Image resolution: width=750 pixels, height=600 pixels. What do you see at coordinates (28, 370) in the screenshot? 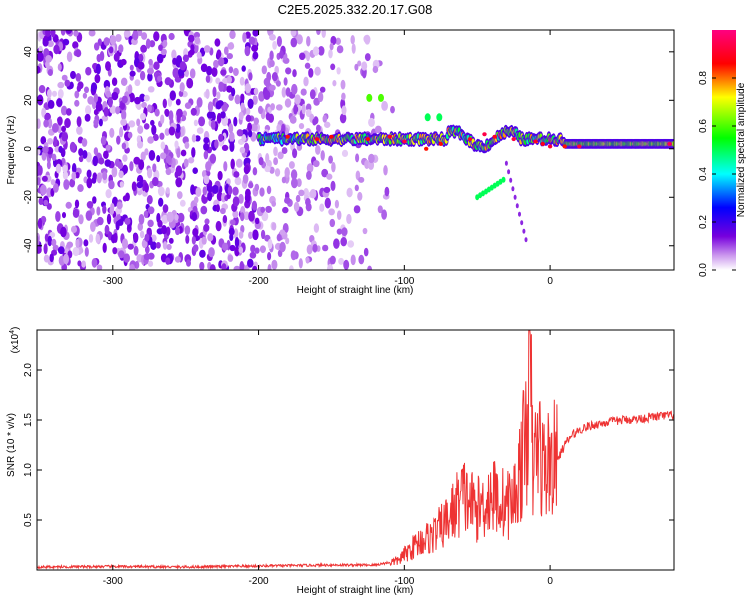
I see `y-tick-label: 2.0` at bounding box center [28, 370].